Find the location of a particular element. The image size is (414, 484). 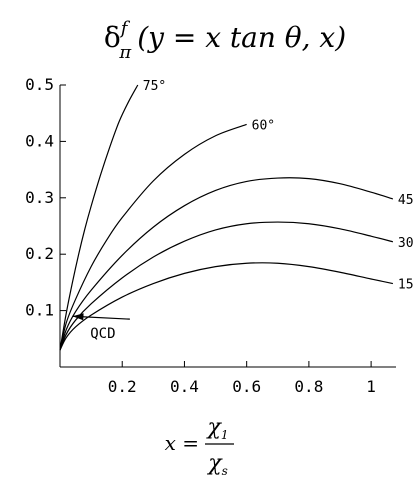

series-label: 30° is located at coordinates (406, 243).